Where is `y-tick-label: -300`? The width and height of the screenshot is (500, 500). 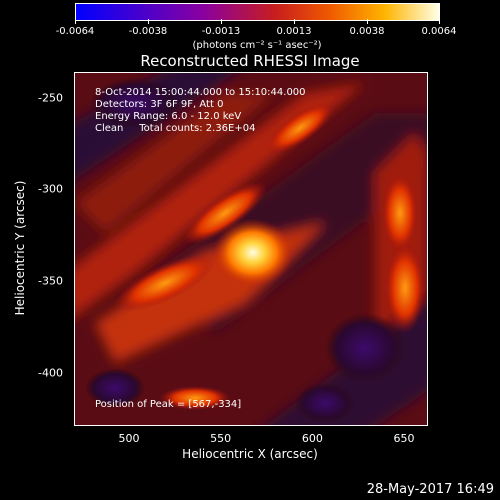 y-tick-label: -300 is located at coordinates (50, 189).